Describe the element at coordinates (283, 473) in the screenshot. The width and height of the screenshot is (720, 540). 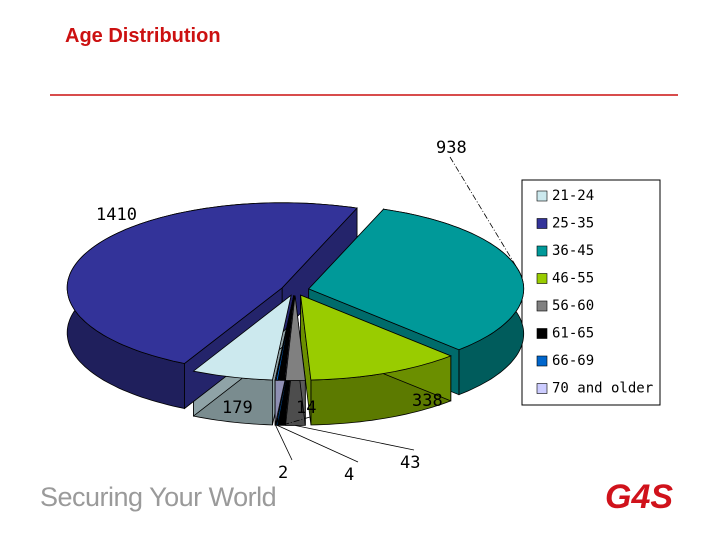
I see `data-label: 2` at that location.